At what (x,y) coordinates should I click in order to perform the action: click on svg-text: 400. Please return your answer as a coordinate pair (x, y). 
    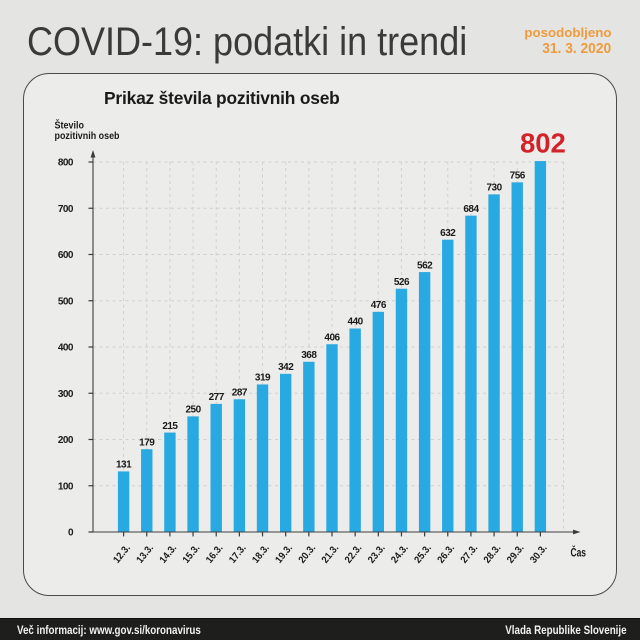
    Looking at the image, I should click on (66, 348).